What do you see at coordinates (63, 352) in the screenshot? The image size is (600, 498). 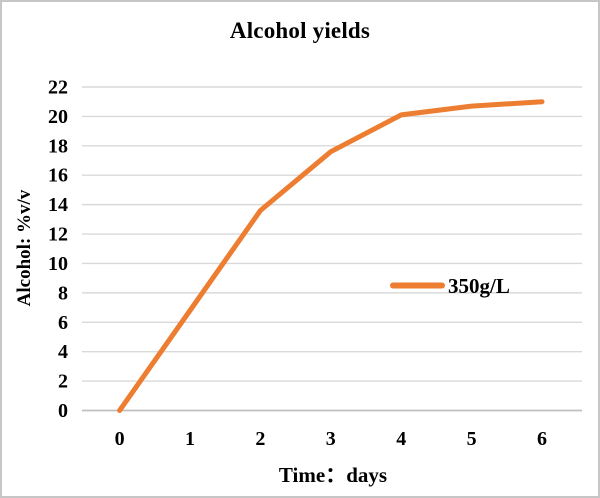 I see `y-tick-label: 4` at bounding box center [63, 352].